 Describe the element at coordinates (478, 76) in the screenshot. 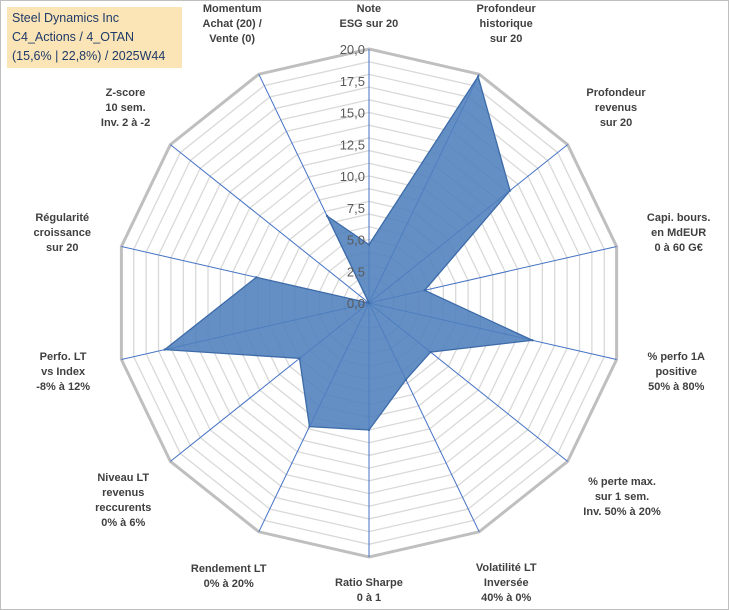

I see `data-point-profondeur-historique` at that location.